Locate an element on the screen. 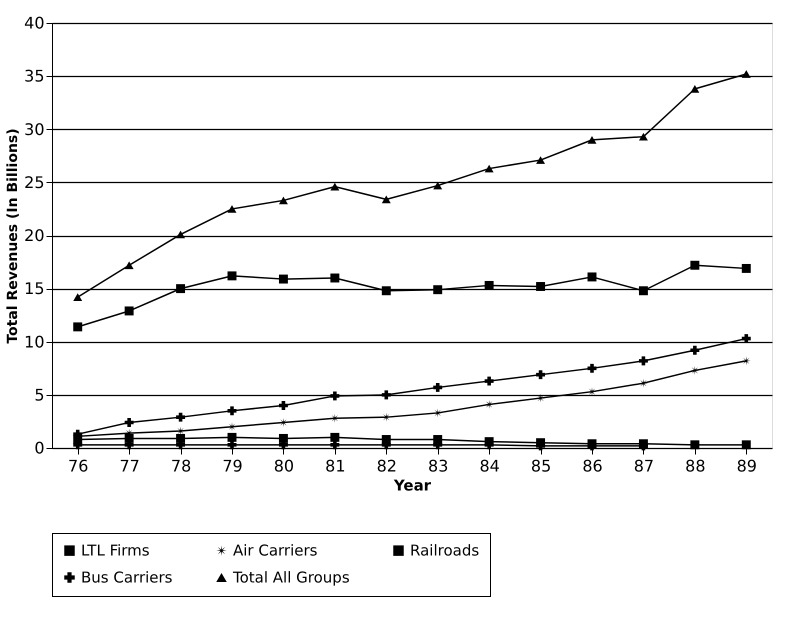 This screenshot has height=631, width=811. y-tick-label: 5 is located at coordinates (39, 394).